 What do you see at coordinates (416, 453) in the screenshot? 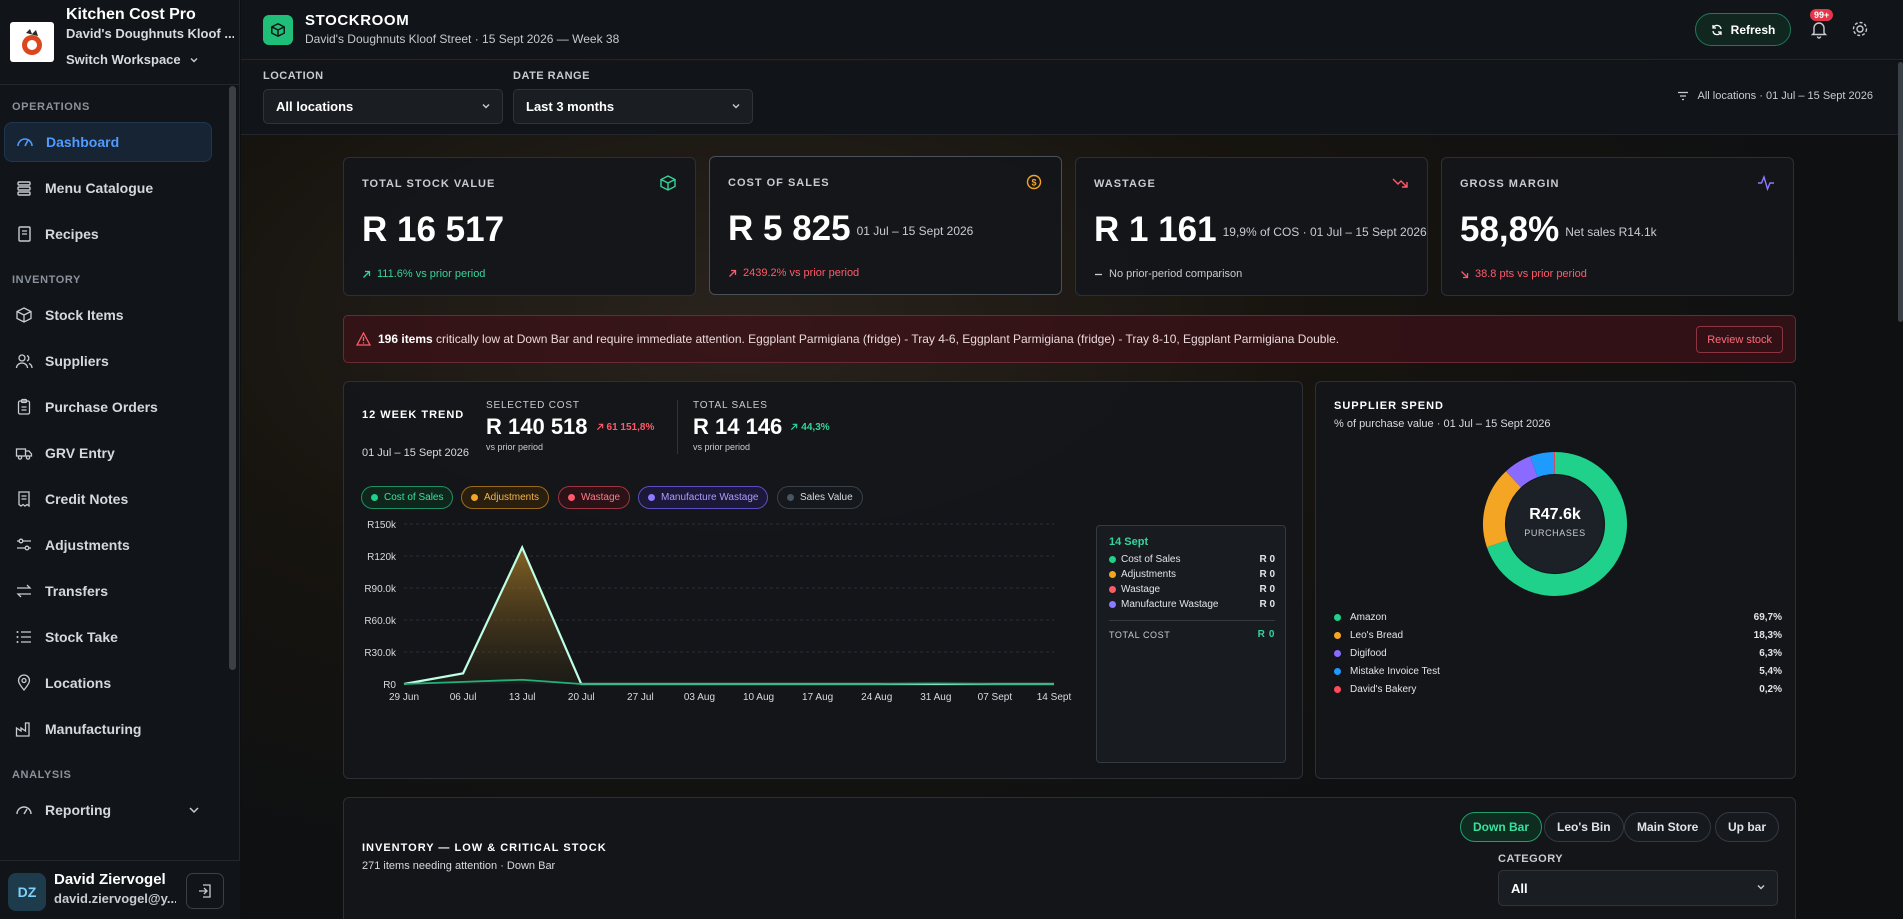
I see `trend-range: 01 Jul – 15 Sept 2026` at bounding box center [416, 453].